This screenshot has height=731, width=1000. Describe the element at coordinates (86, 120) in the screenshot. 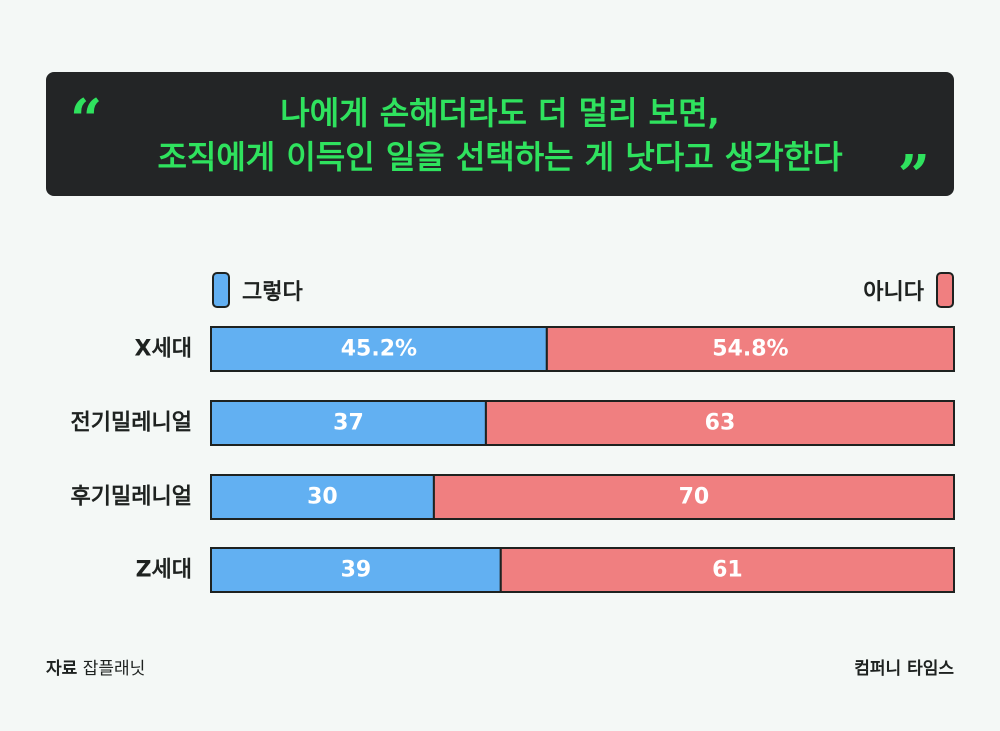

I see `open-quote-icon: “` at that location.